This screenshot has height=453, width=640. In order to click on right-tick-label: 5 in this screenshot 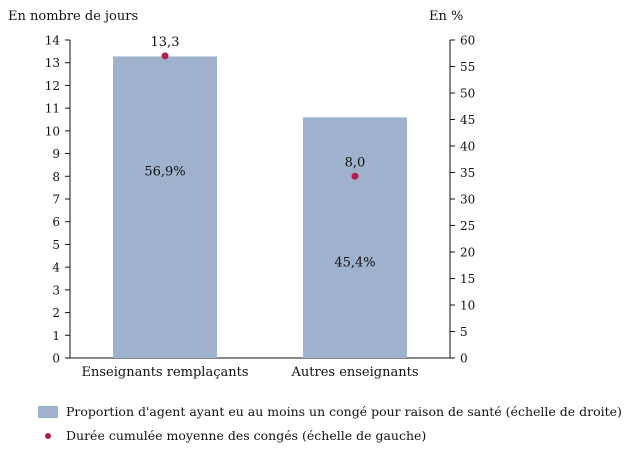, I will do `click(464, 332)`.